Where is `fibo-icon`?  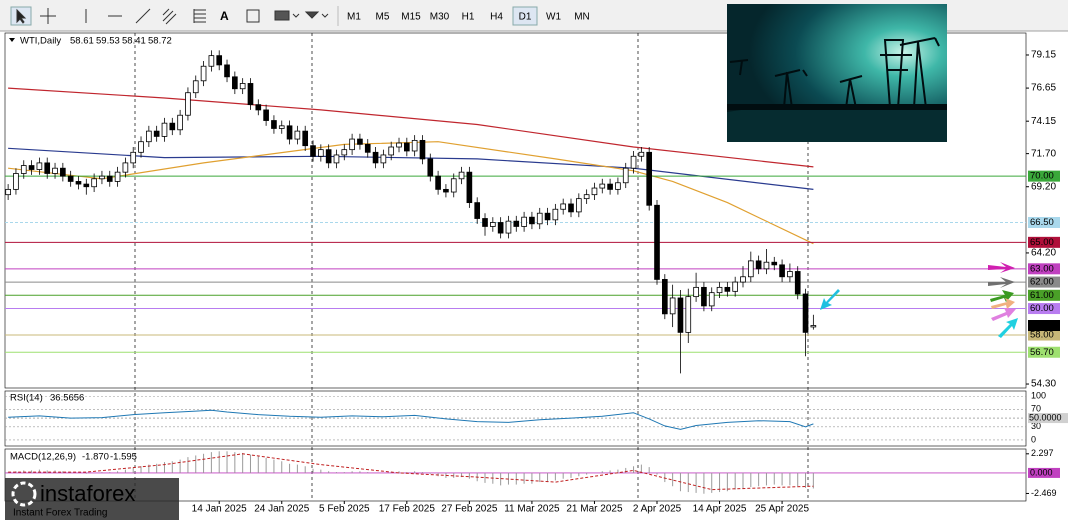
fibo-icon is located at coordinates (199, 16).